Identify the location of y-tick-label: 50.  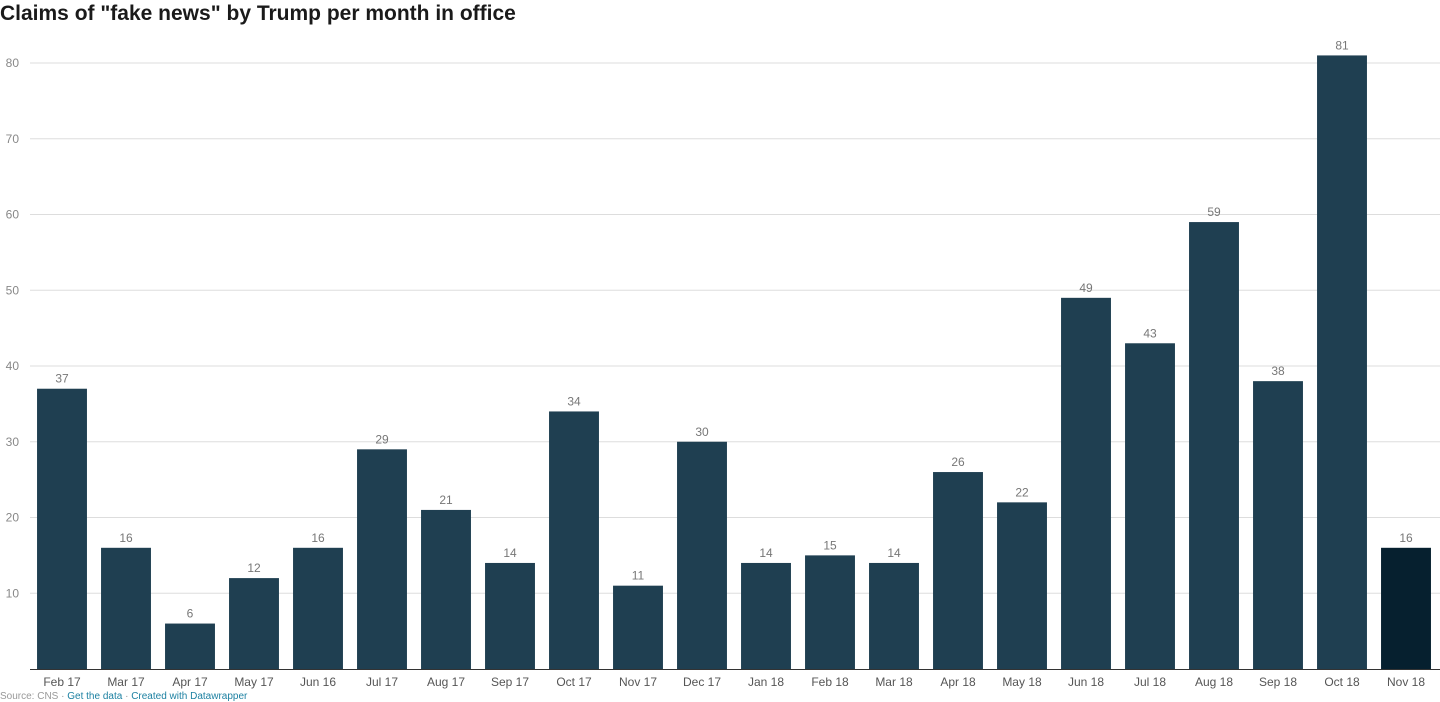
(13, 290).